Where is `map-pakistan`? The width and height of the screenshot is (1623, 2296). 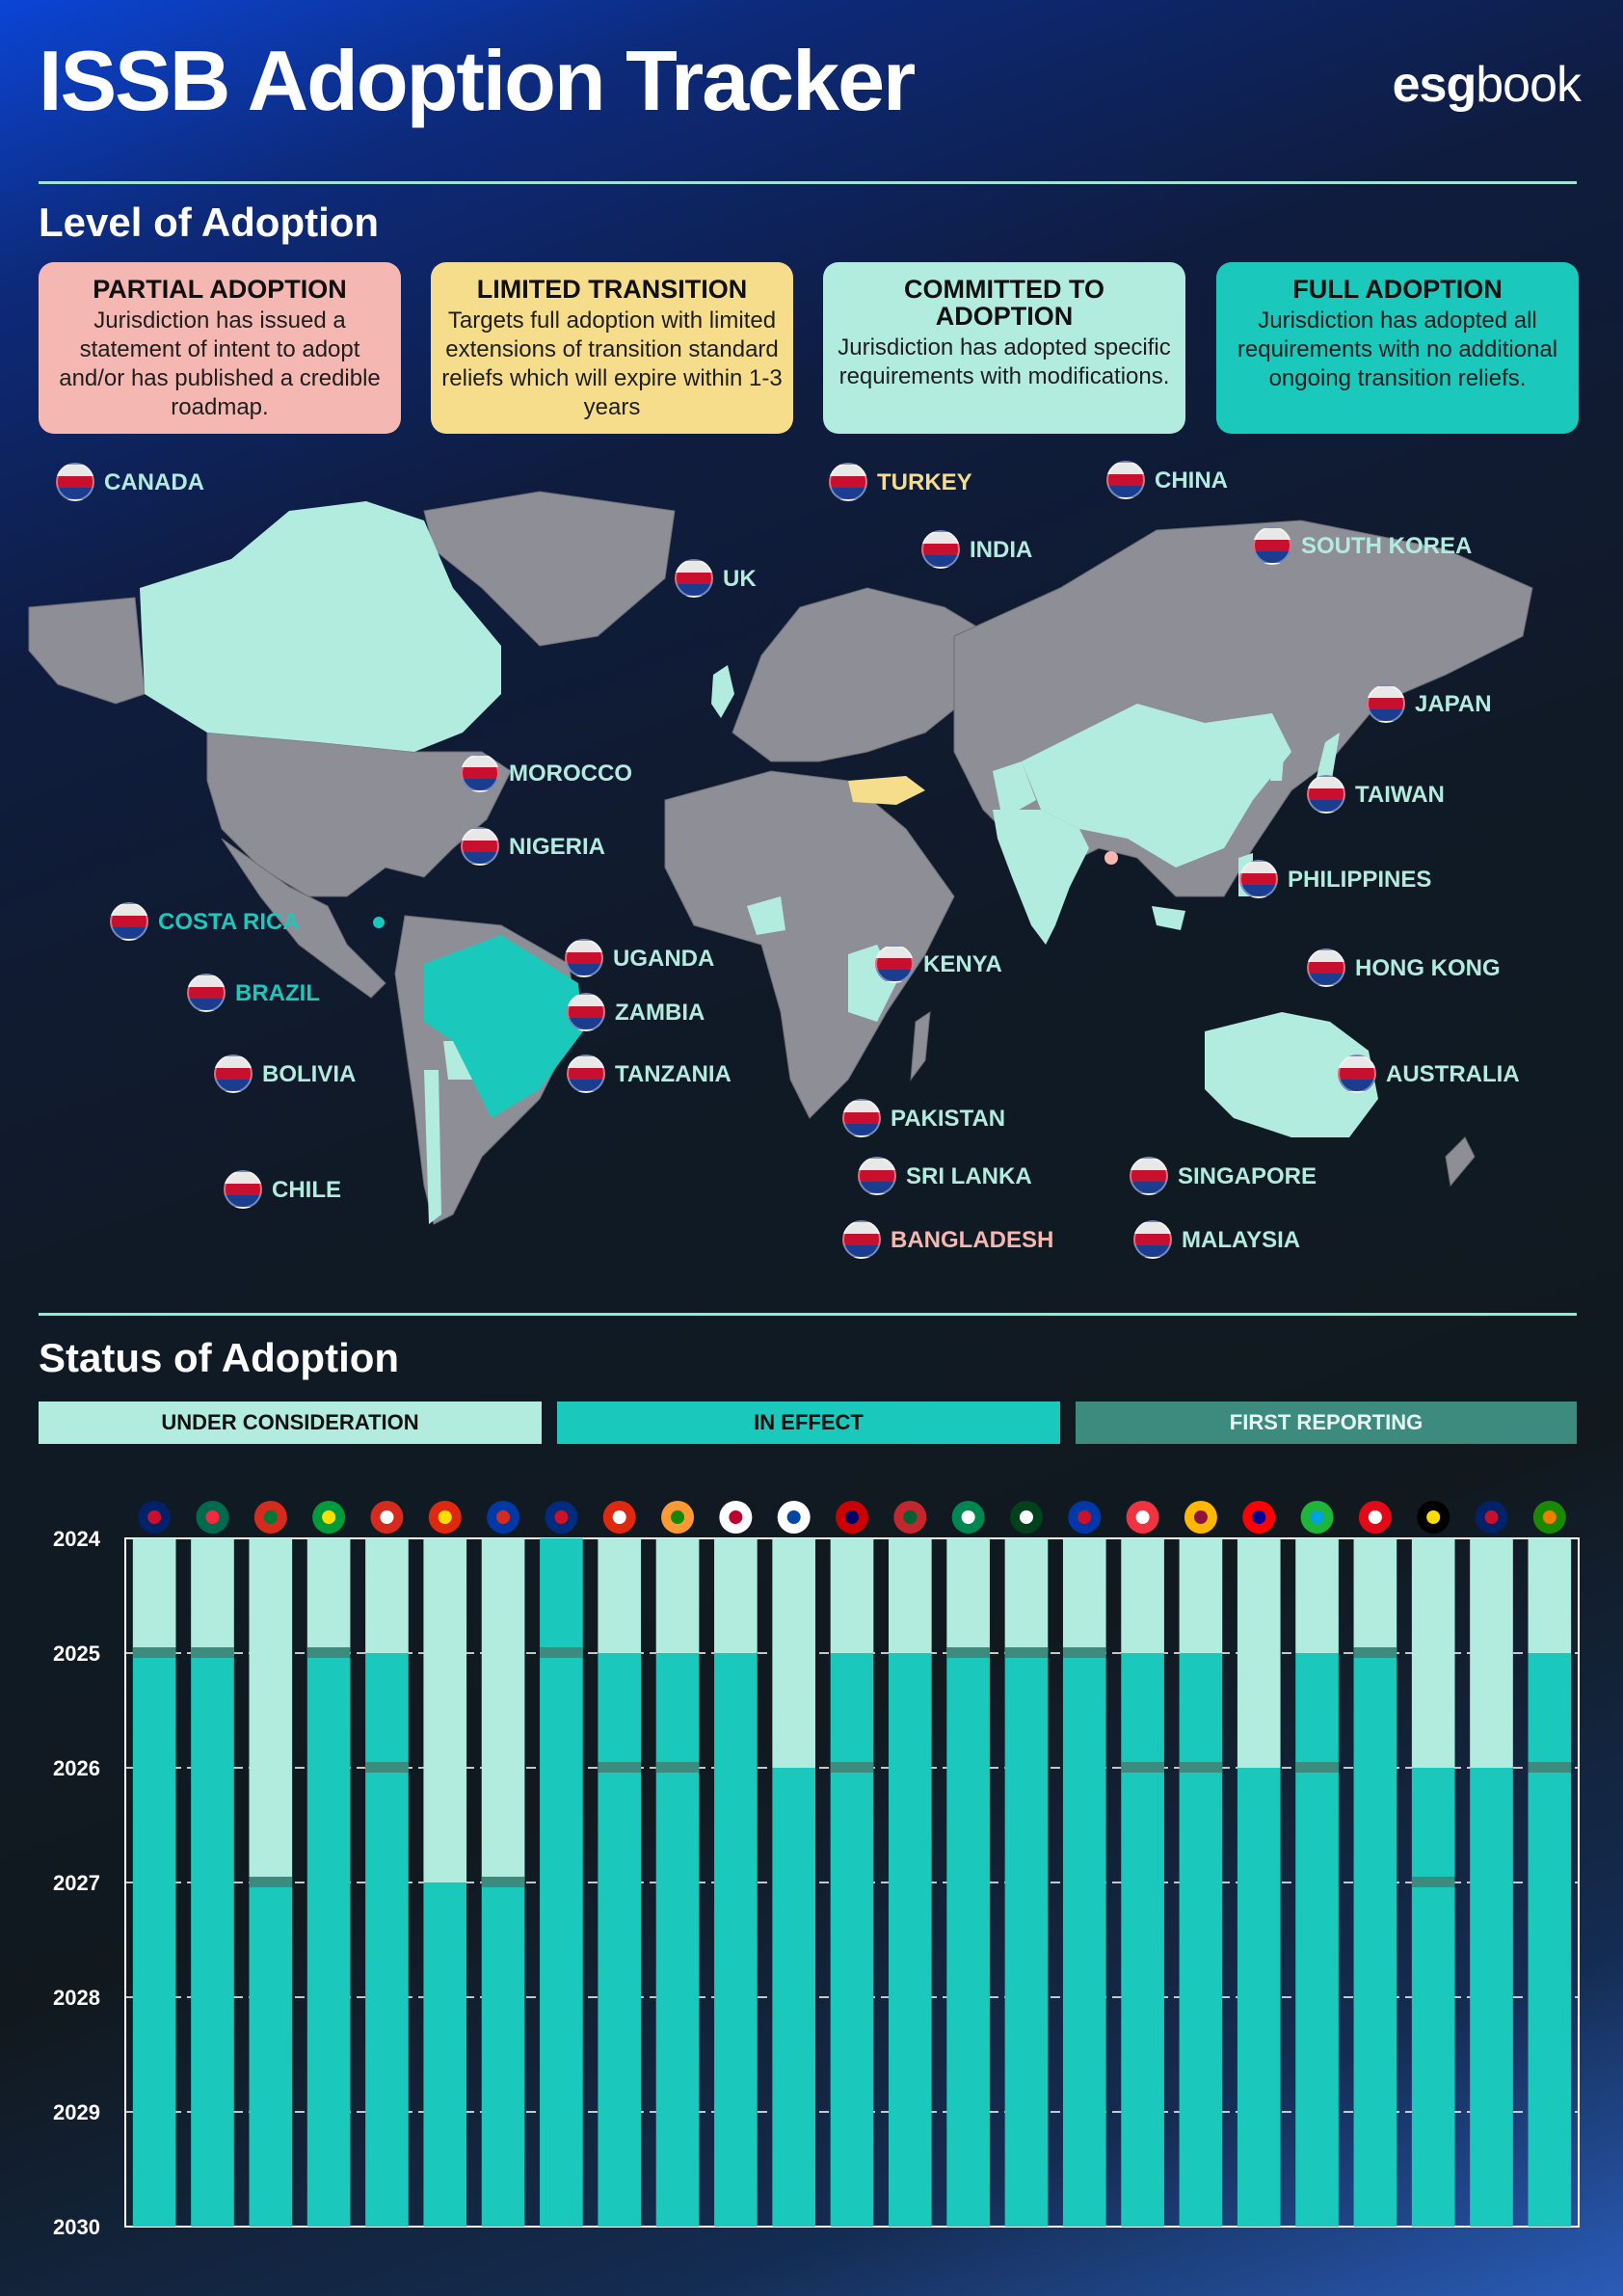
map-pakistan is located at coordinates (1014, 790).